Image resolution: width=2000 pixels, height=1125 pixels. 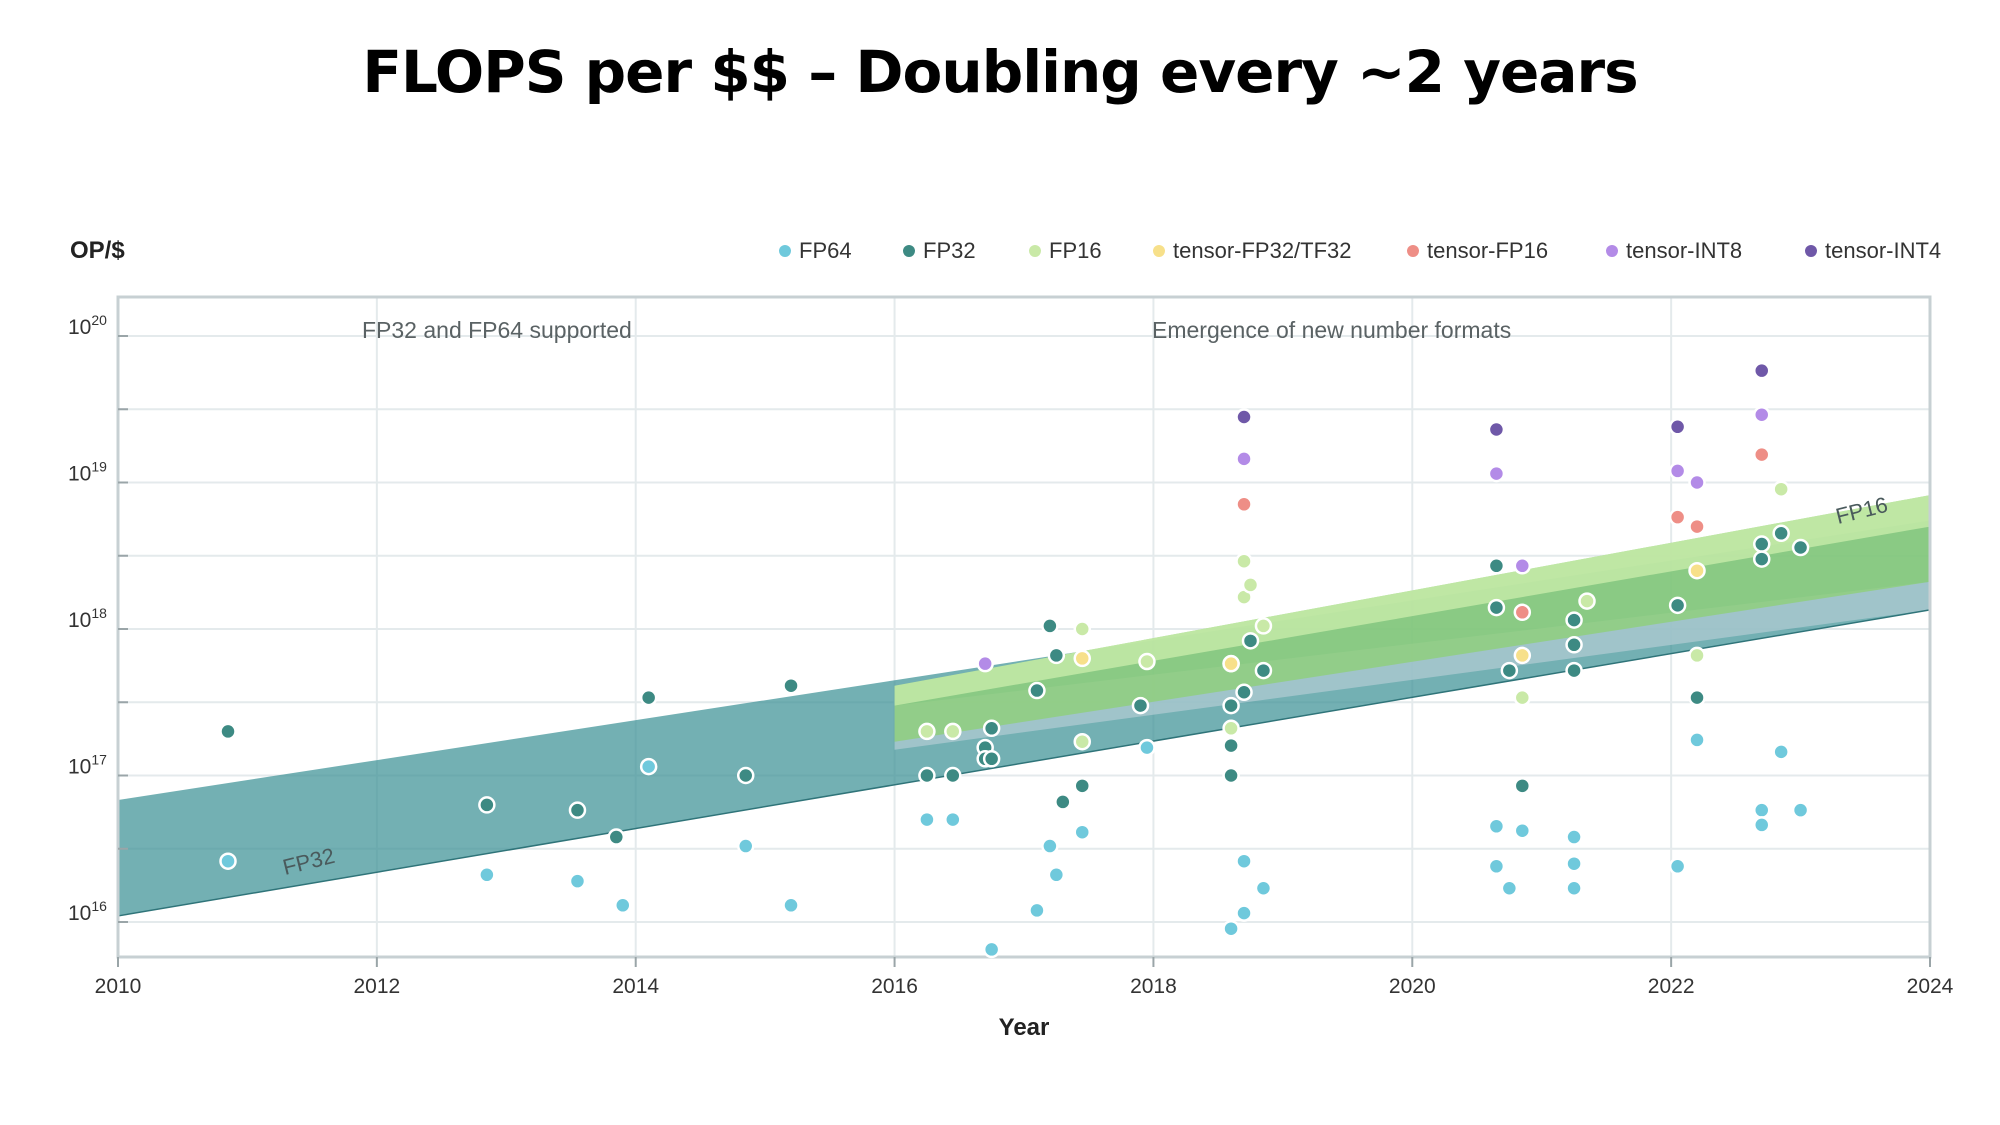 I want to click on legend-item-fp32: FP32, so click(x=939, y=250).